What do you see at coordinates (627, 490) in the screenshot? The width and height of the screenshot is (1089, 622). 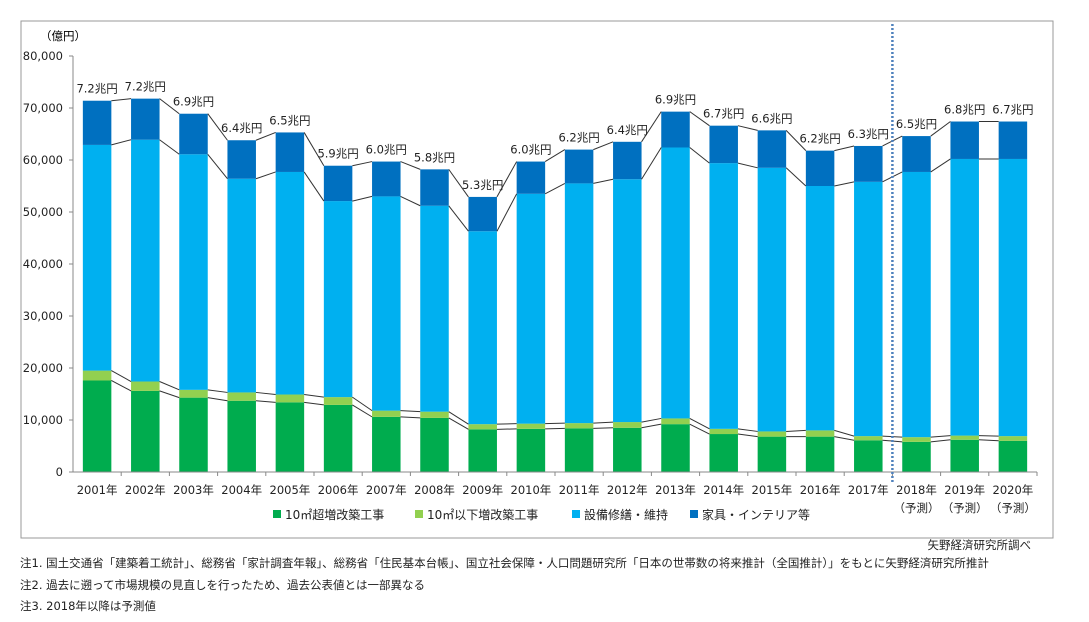 I see `x-tick-label: 2012年` at bounding box center [627, 490].